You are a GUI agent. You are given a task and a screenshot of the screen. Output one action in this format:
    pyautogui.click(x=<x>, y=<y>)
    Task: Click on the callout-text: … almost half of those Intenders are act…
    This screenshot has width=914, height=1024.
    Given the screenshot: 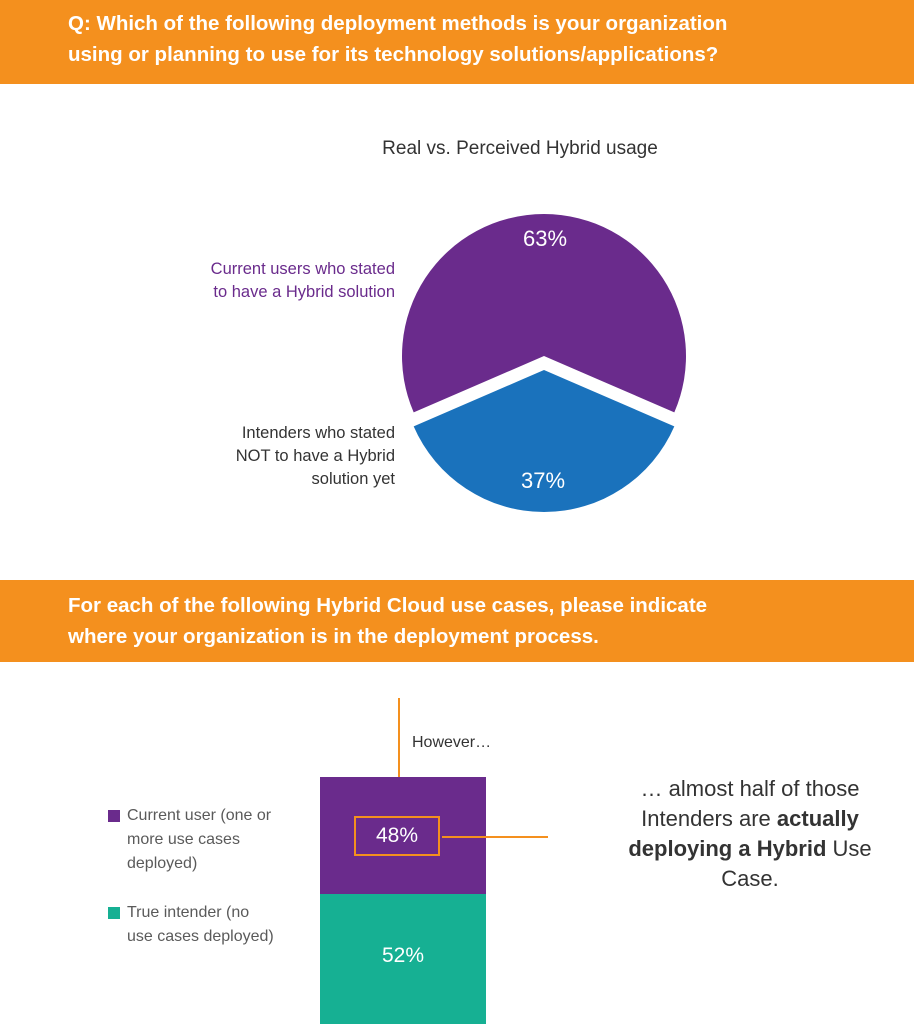 What is the action you would take?
    pyautogui.click(x=750, y=834)
    